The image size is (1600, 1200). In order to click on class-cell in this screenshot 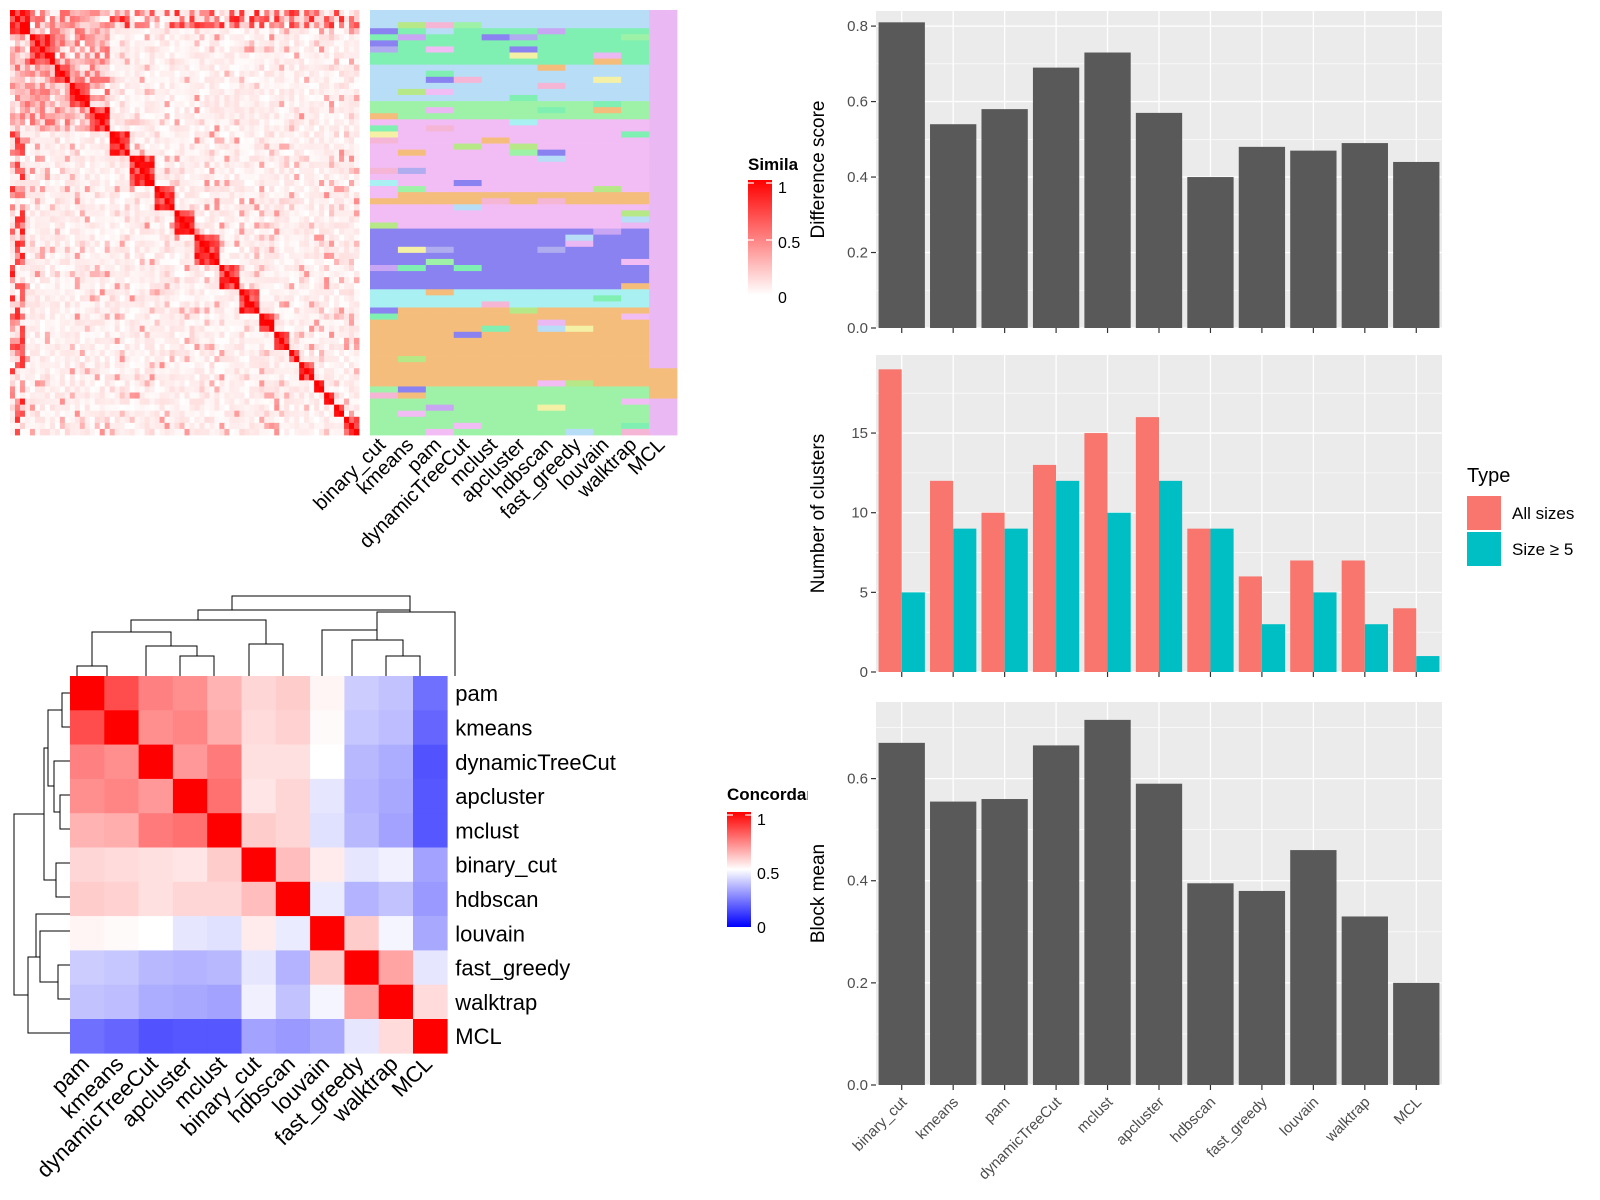, I will do `click(384, 159)`.